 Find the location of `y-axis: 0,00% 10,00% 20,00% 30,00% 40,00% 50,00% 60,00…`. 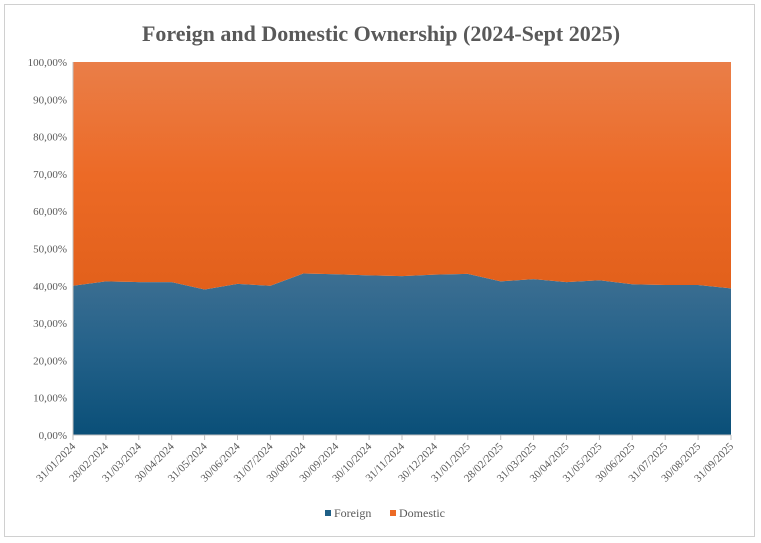

y-axis: 0,00% 10,00% 20,00% 30,00% 40,00% 50,00% 60,00… is located at coordinates (51, 249).